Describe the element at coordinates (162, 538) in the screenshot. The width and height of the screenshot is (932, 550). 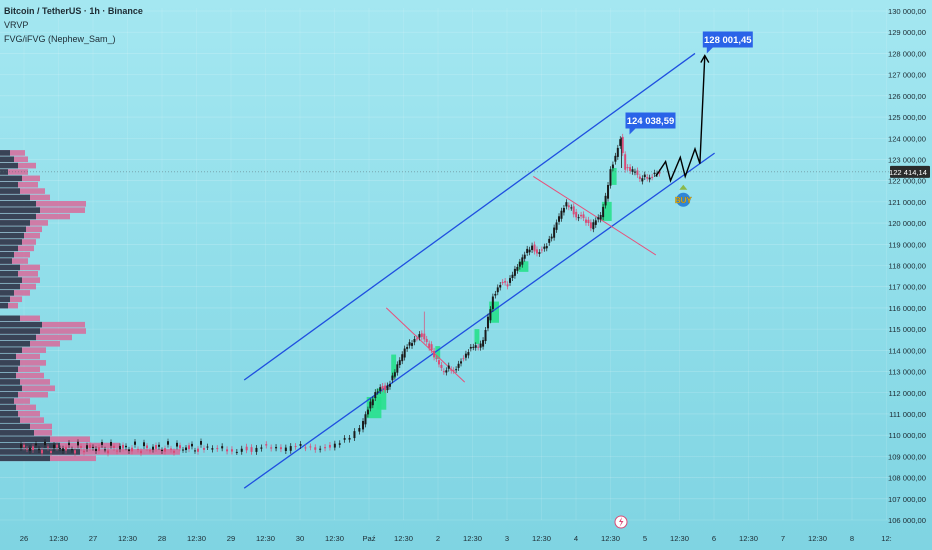
I see `x-tick-label: 28` at that location.